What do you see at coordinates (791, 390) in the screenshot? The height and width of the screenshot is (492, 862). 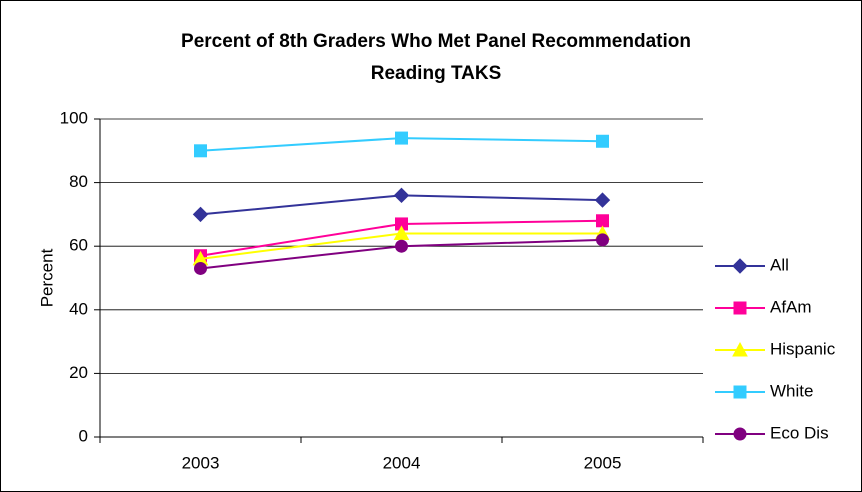 I see `legend-label: White` at bounding box center [791, 390].